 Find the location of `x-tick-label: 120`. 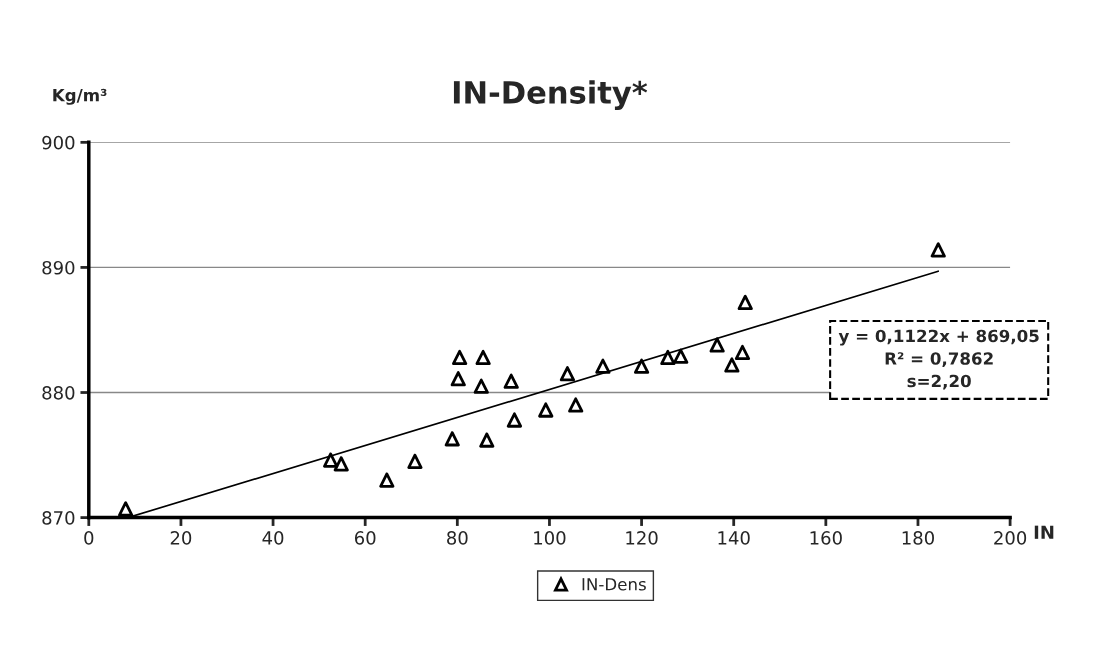

x-tick-label: 120 is located at coordinates (642, 538).